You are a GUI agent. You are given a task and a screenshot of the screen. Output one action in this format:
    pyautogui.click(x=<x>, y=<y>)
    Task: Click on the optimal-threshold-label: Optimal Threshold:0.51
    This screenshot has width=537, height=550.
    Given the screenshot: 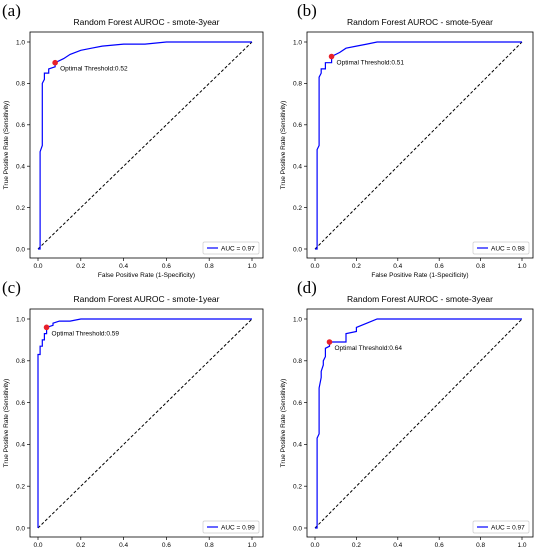 What is the action you would take?
    pyautogui.click(x=371, y=62)
    